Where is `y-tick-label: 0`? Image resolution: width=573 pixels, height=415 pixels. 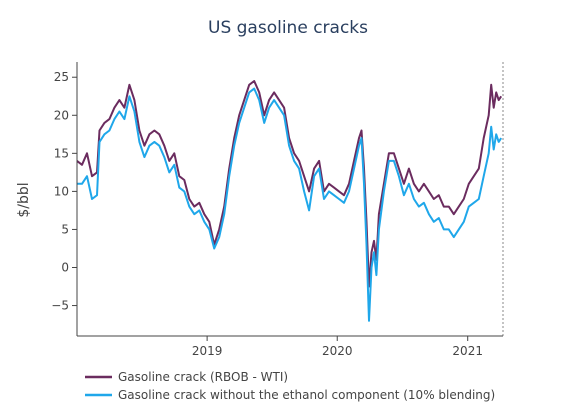 y-tick-label: 0 is located at coordinates (65, 268).